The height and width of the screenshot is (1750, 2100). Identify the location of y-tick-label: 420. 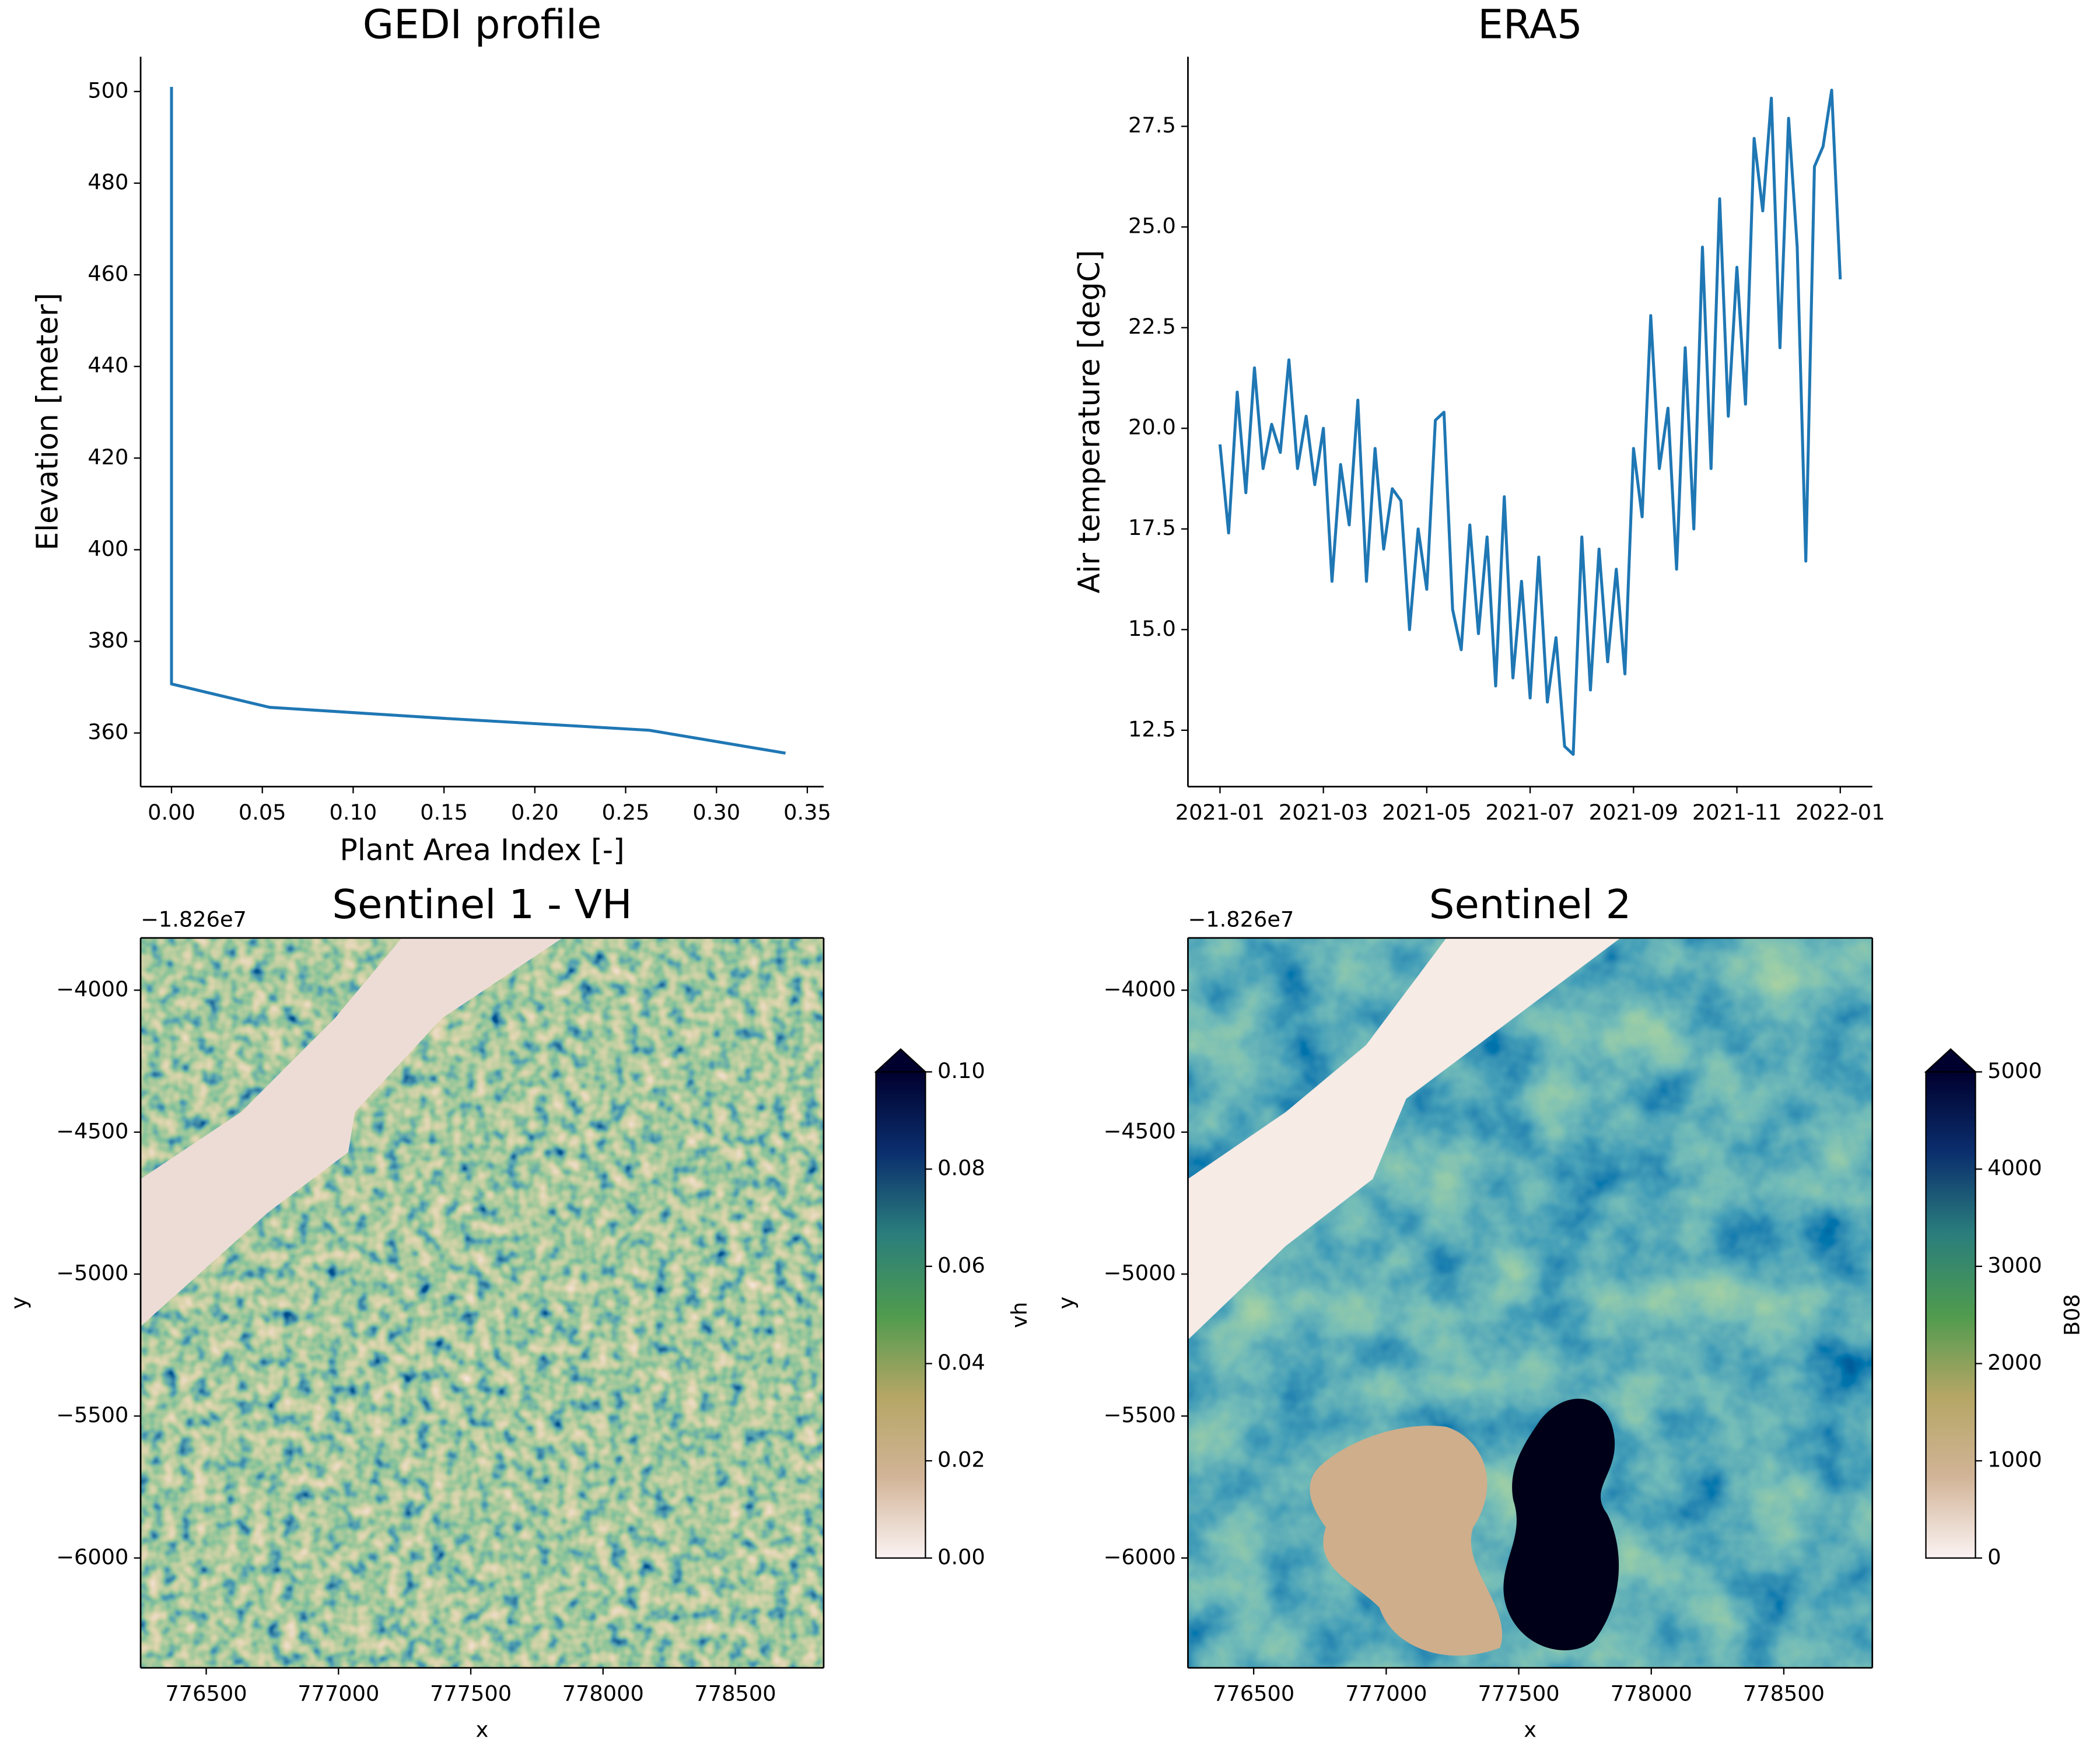
(108, 457).